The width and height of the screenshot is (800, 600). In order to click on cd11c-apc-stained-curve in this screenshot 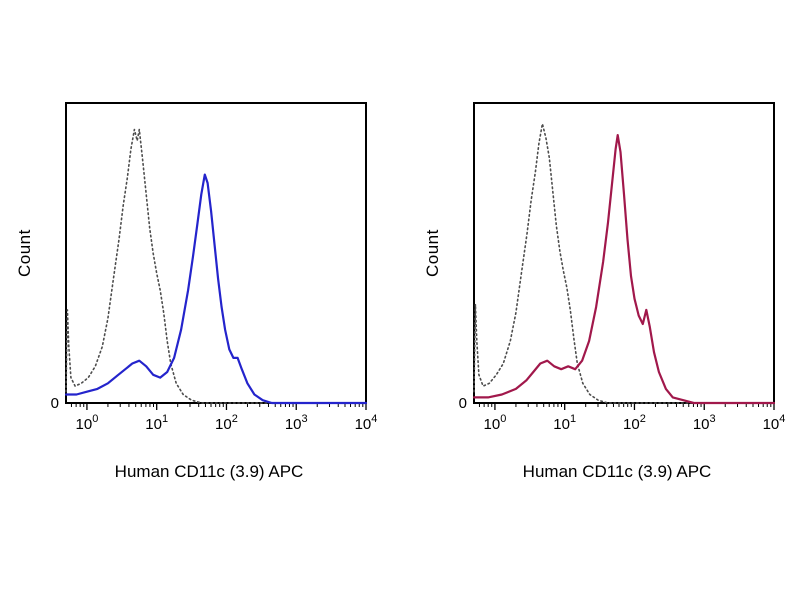, I will do `click(216, 289)`.